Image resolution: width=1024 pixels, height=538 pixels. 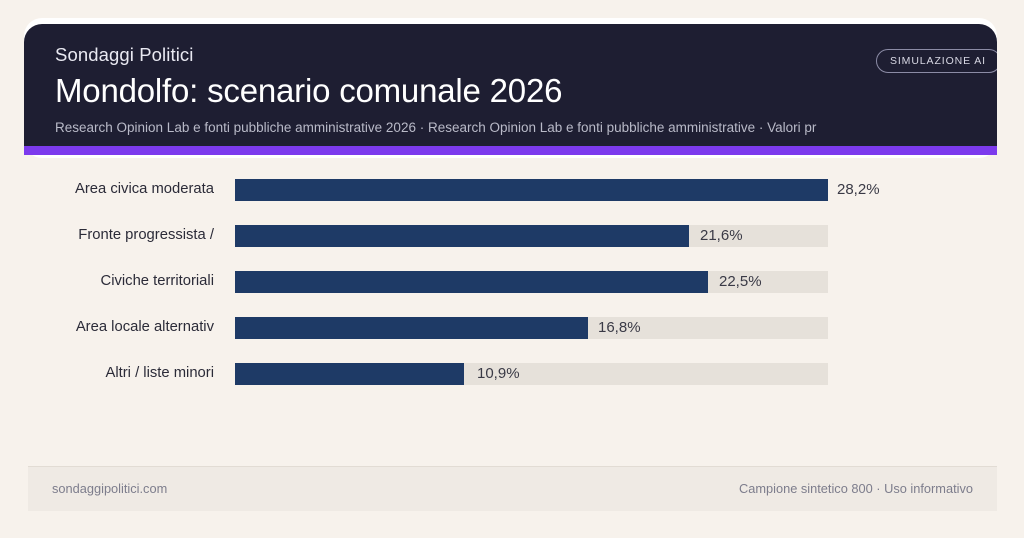 What do you see at coordinates (936, 61) in the screenshot?
I see `status-badge: SIMULAZIONE AI` at bounding box center [936, 61].